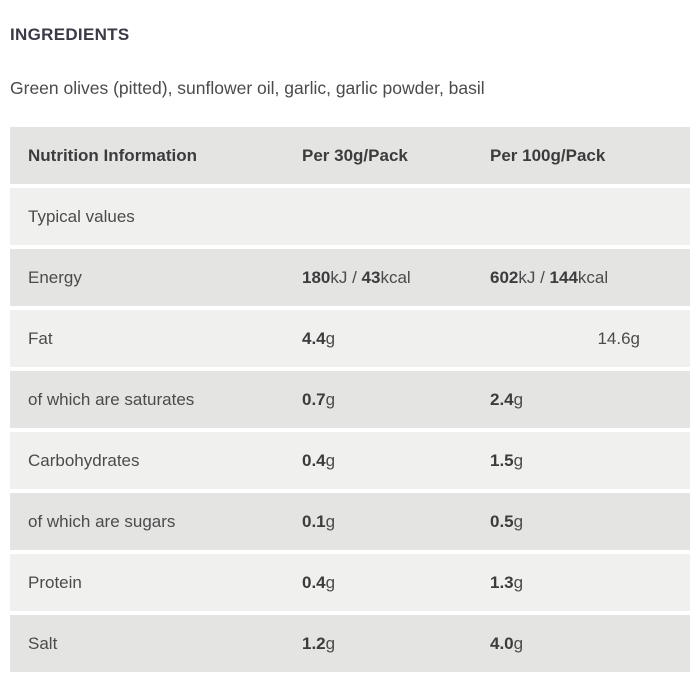  Describe the element at coordinates (502, 460) in the screenshot. I see `value-number: 1.5` at that location.